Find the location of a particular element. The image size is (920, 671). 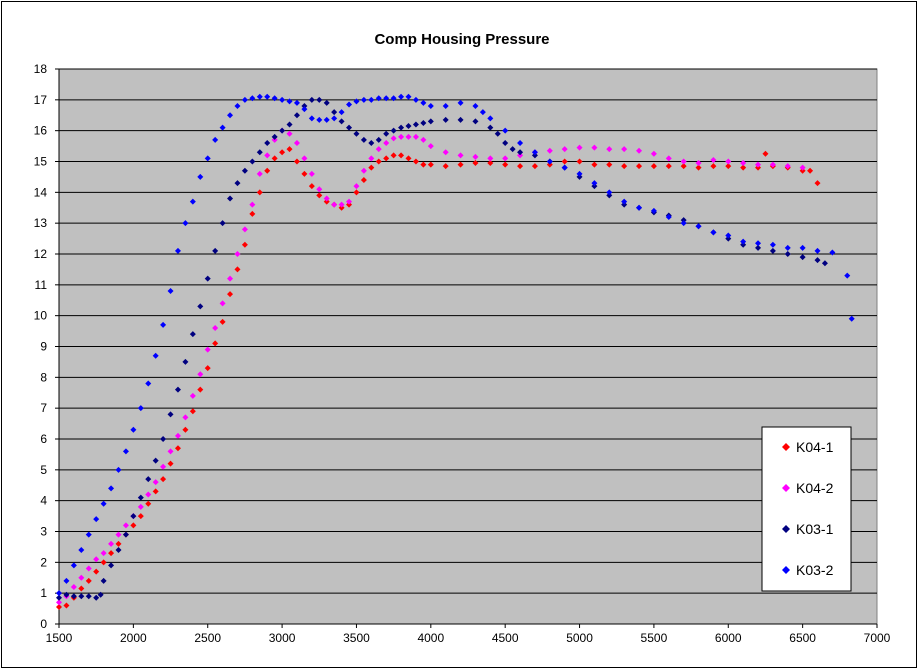

x-tick-label-6000: 6000 is located at coordinates (728, 638).